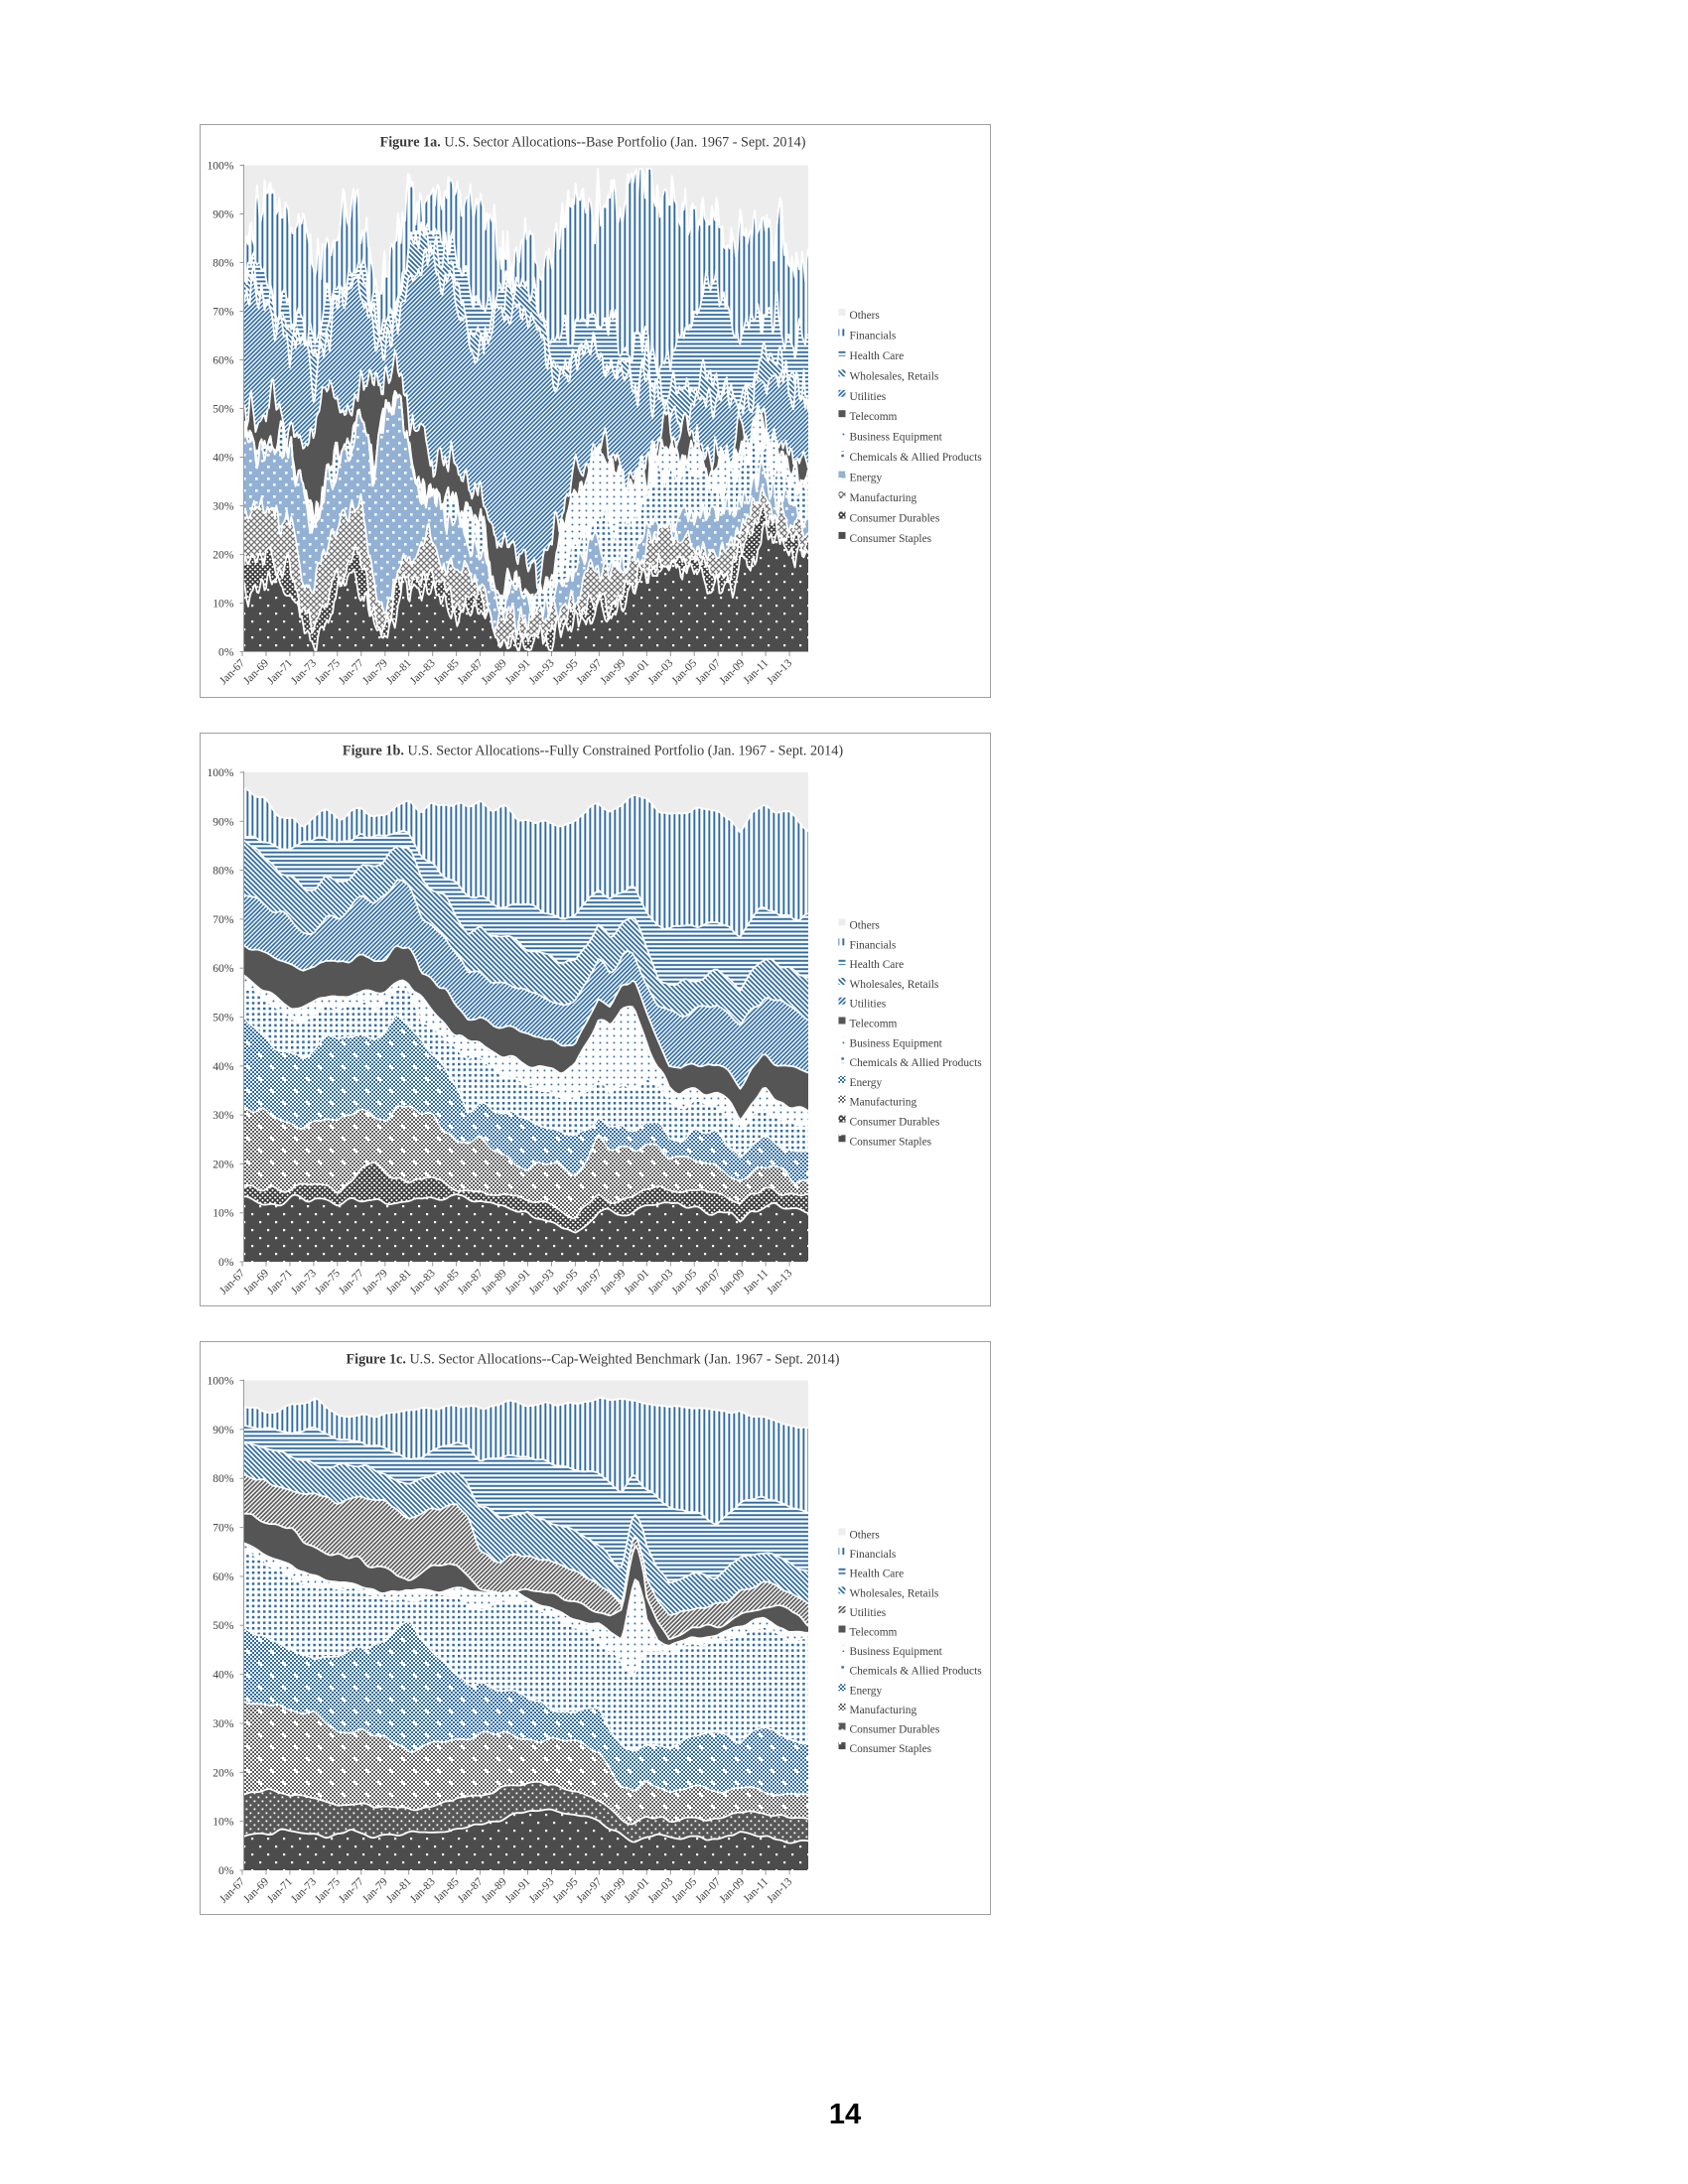 The height and width of the screenshot is (2184, 1688). What do you see at coordinates (223, 506) in the screenshot?
I see `svg-text: 30%` at bounding box center [223, 506].